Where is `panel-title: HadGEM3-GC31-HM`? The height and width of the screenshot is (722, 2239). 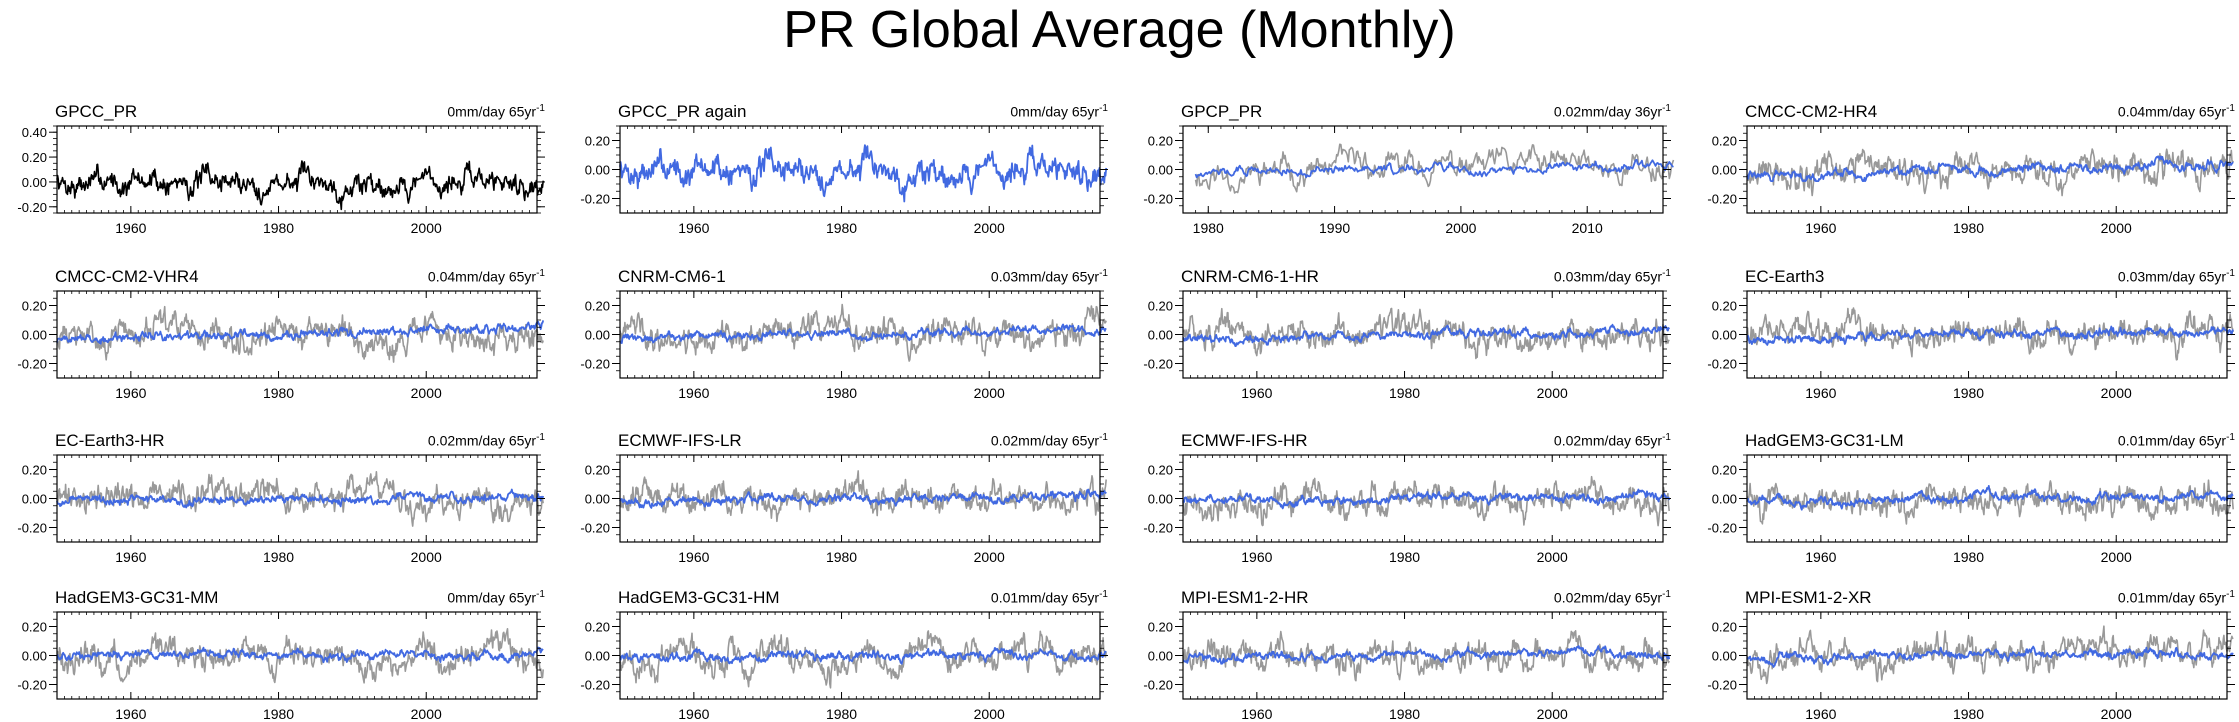
panel-title: HadGEM3-GC31-HM is located at coordinates (699, 597).